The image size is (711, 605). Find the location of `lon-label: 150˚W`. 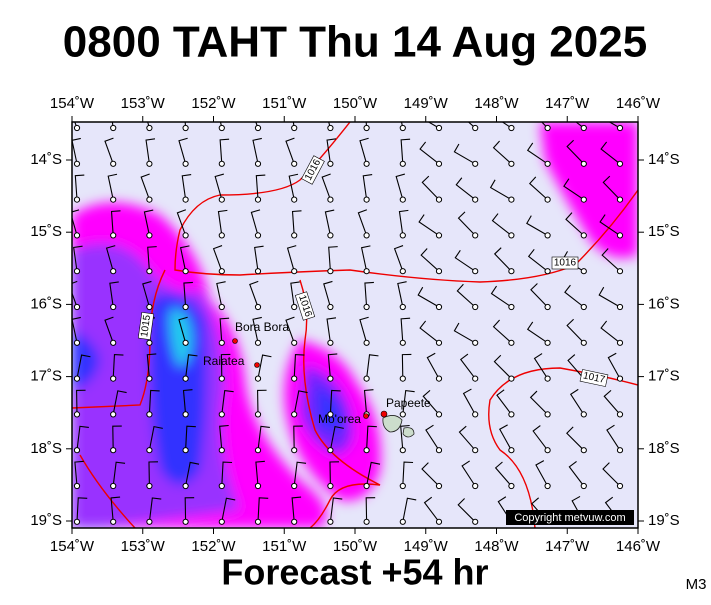

lon-label: 150˚W is located at coordinates (355, 103).